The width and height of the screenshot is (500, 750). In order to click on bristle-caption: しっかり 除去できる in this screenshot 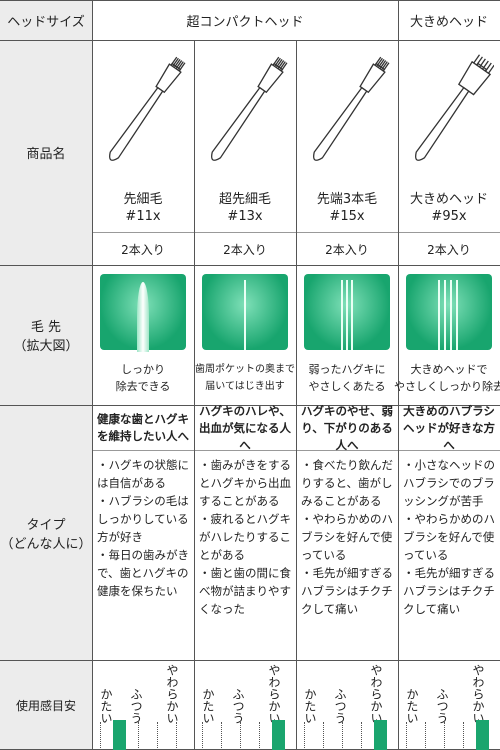, I will do `click(143, 378)`.